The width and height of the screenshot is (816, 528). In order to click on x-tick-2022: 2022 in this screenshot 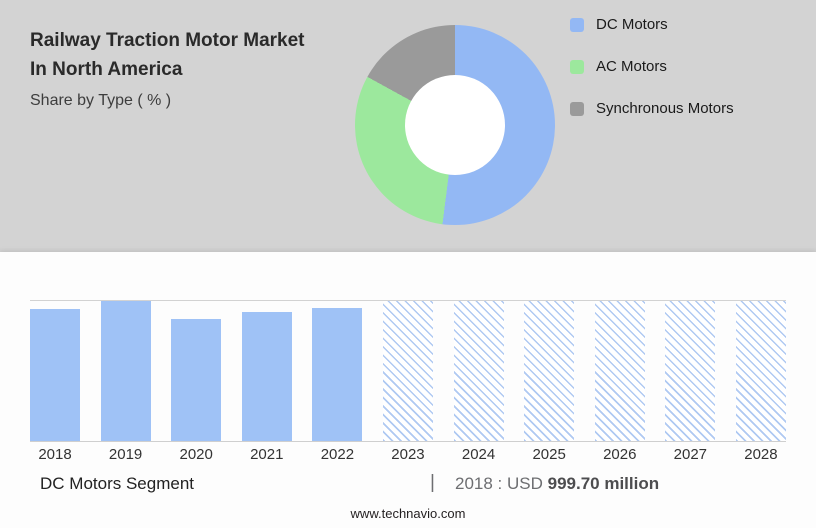, I will do `click(337, 454)`.